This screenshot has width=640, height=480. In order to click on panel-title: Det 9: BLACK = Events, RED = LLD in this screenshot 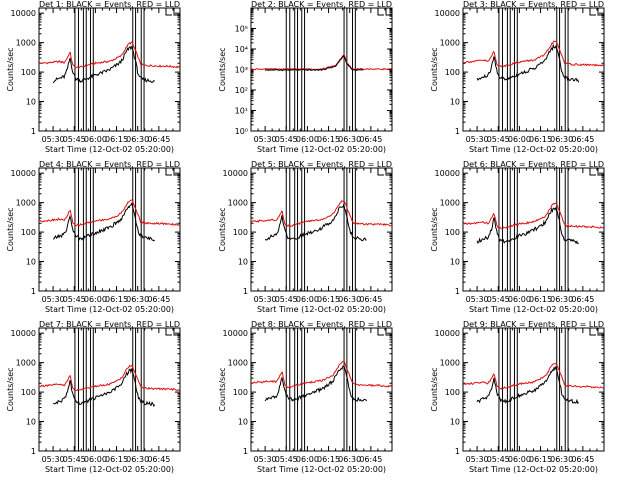, I will do `click(533, 324)`.